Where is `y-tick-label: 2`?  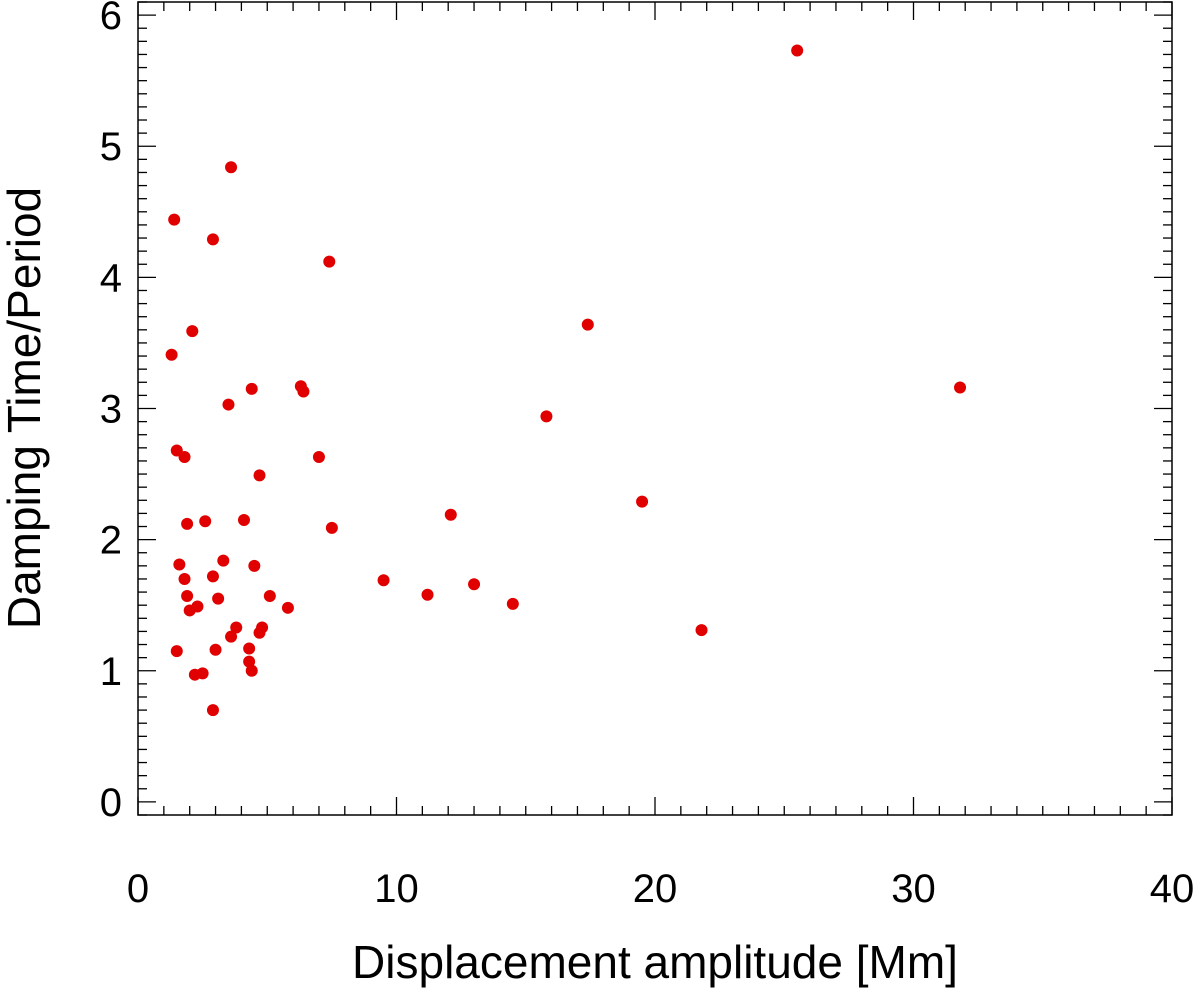
y-tick-label: 2 is located at coordinates (111, 541).